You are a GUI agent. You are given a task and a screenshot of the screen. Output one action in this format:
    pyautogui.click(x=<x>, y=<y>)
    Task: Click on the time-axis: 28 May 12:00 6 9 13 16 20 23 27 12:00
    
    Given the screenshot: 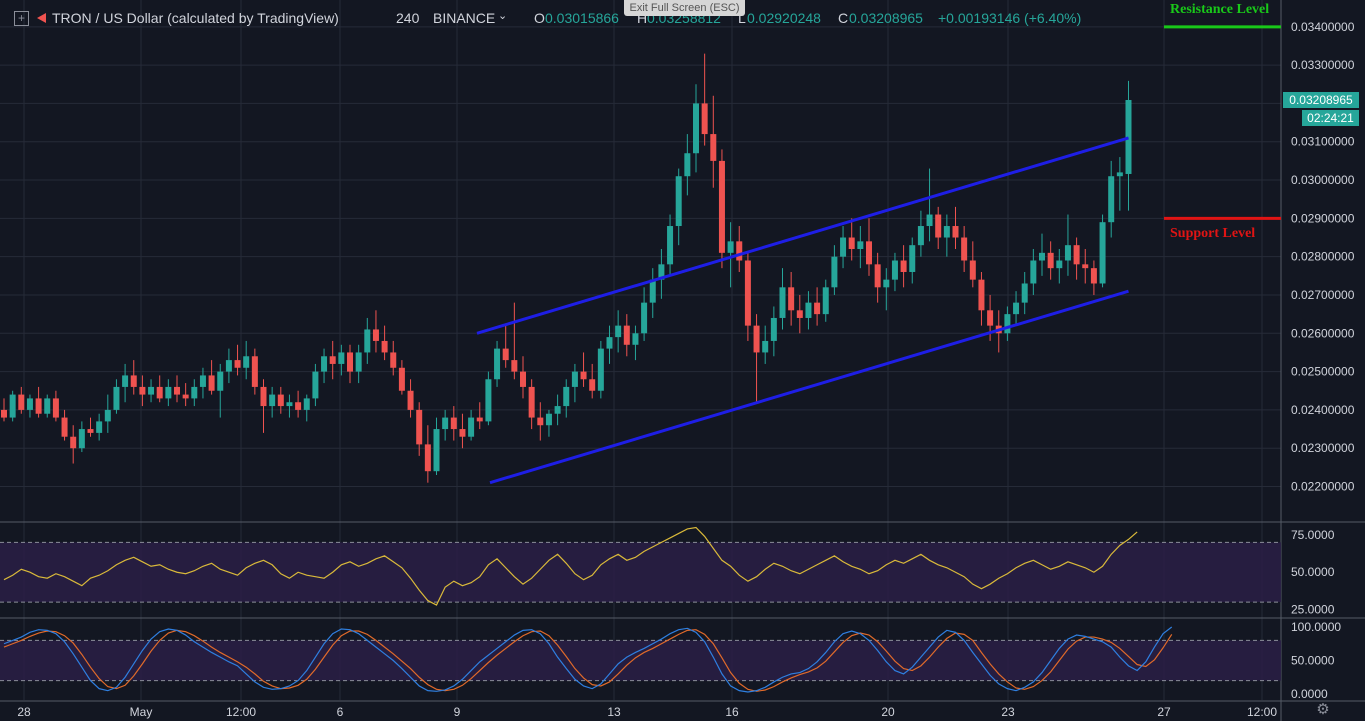 What is the action you would take?
    pyautogui.click(x=647, y=712)
    